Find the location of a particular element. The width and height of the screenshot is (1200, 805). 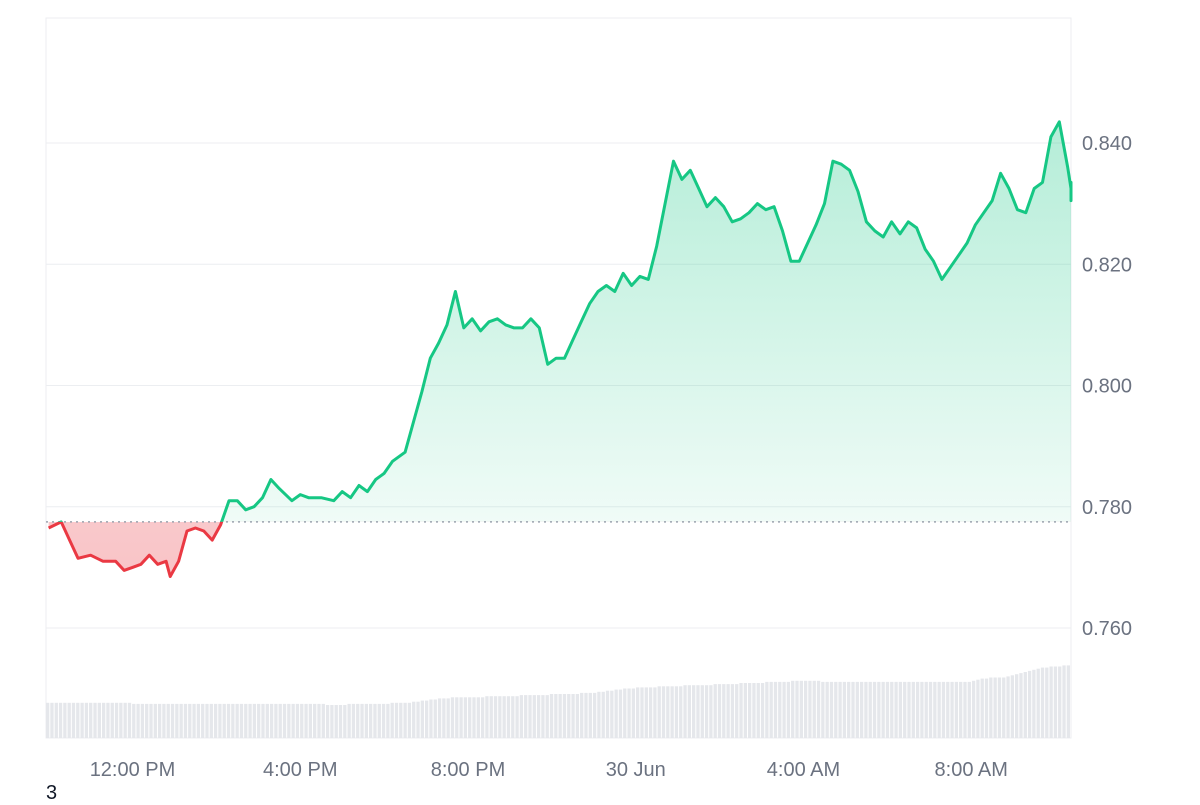

corner-label: 3 is located at coordinates (52, 793).